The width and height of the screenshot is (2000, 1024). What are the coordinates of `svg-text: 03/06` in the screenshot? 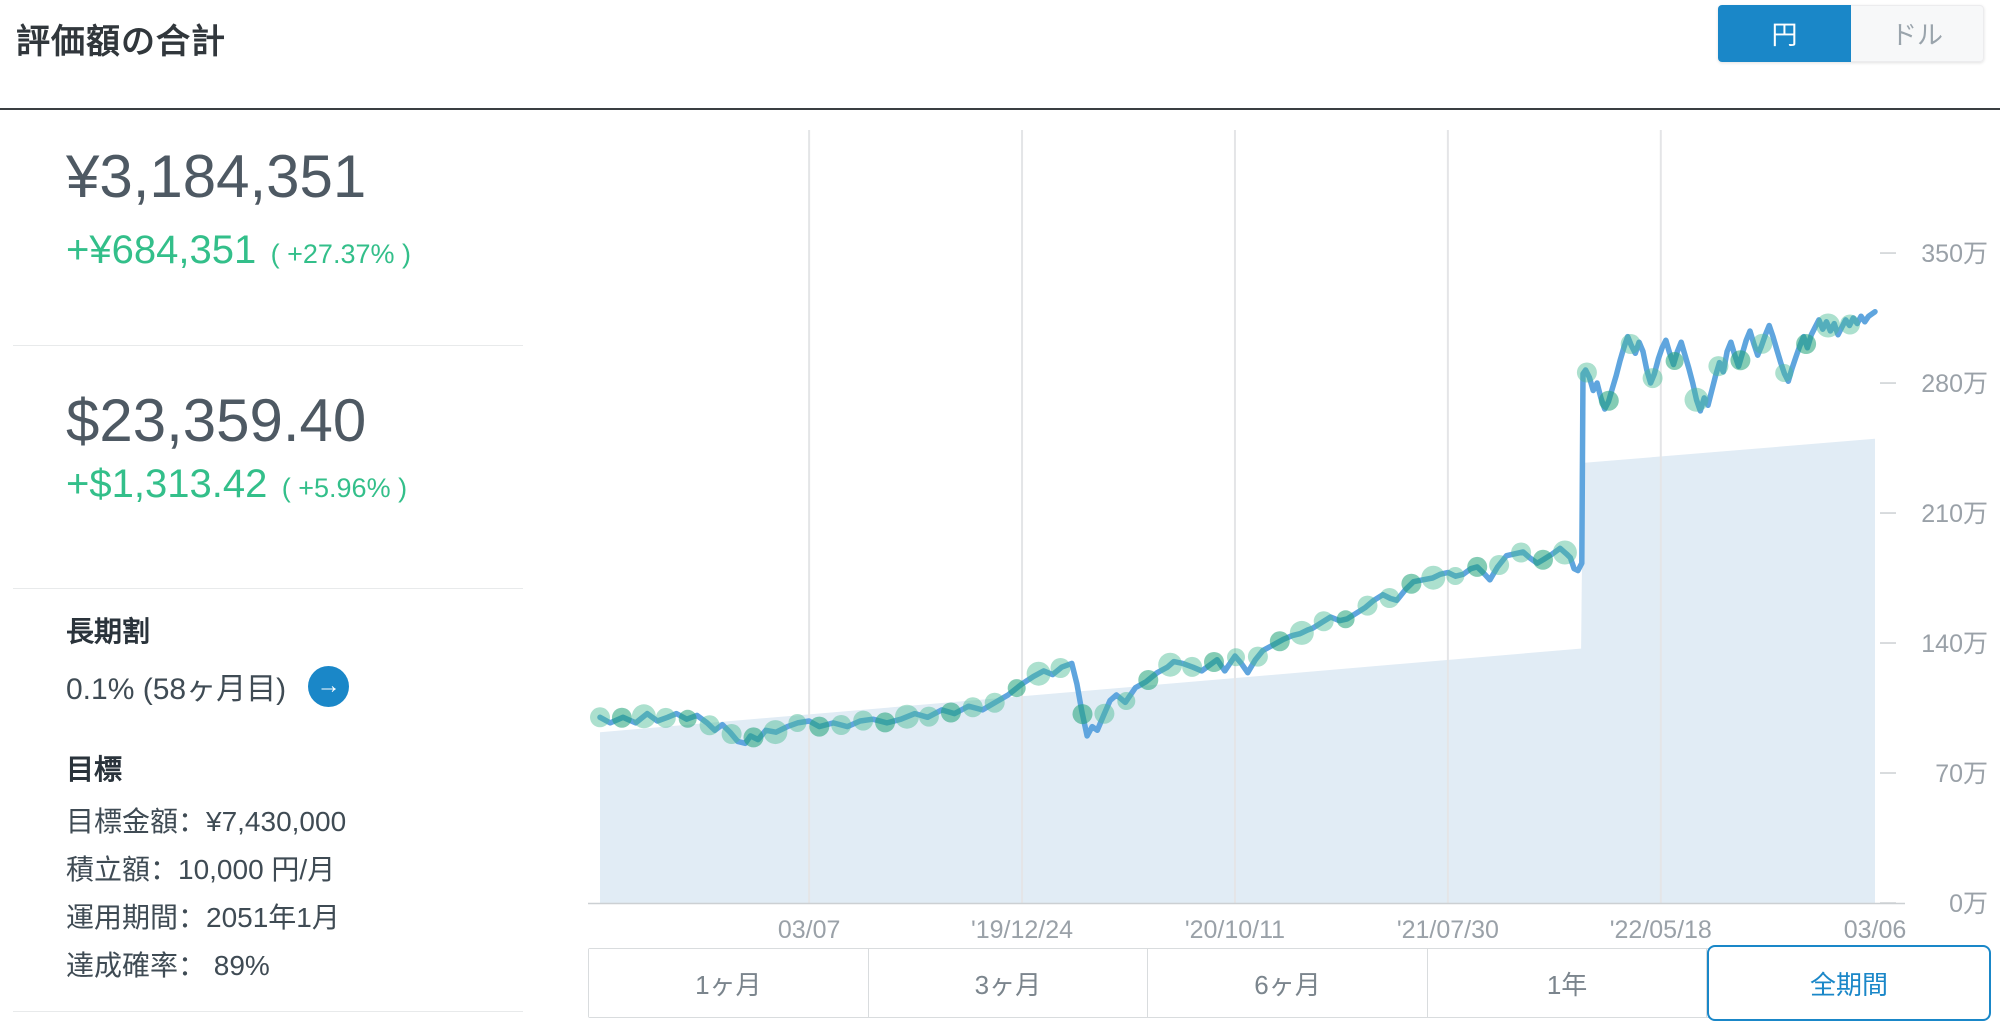 It's located at (1875, 930).